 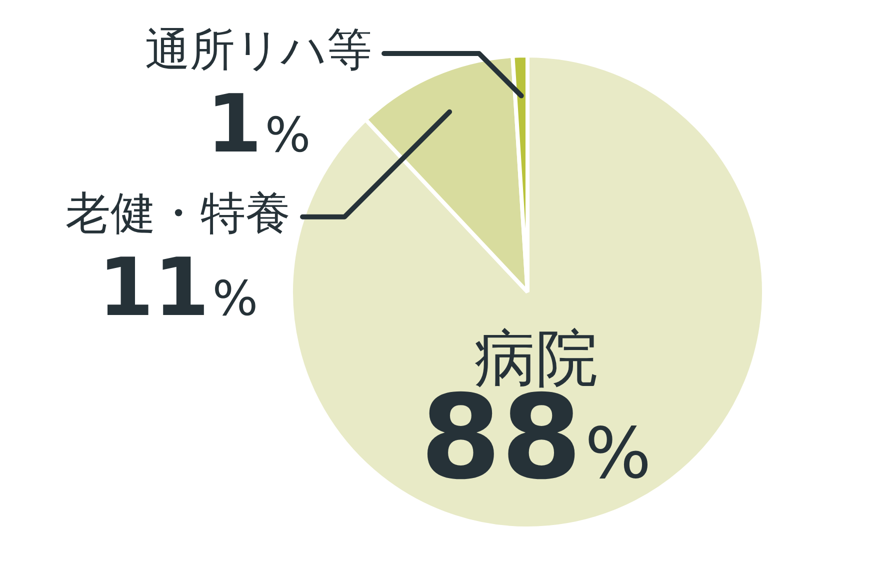 What do you see at coordinates (178, 213) in the screenshot?
I see `slice-label: 老健・特養` at bounding box center [178, 213].